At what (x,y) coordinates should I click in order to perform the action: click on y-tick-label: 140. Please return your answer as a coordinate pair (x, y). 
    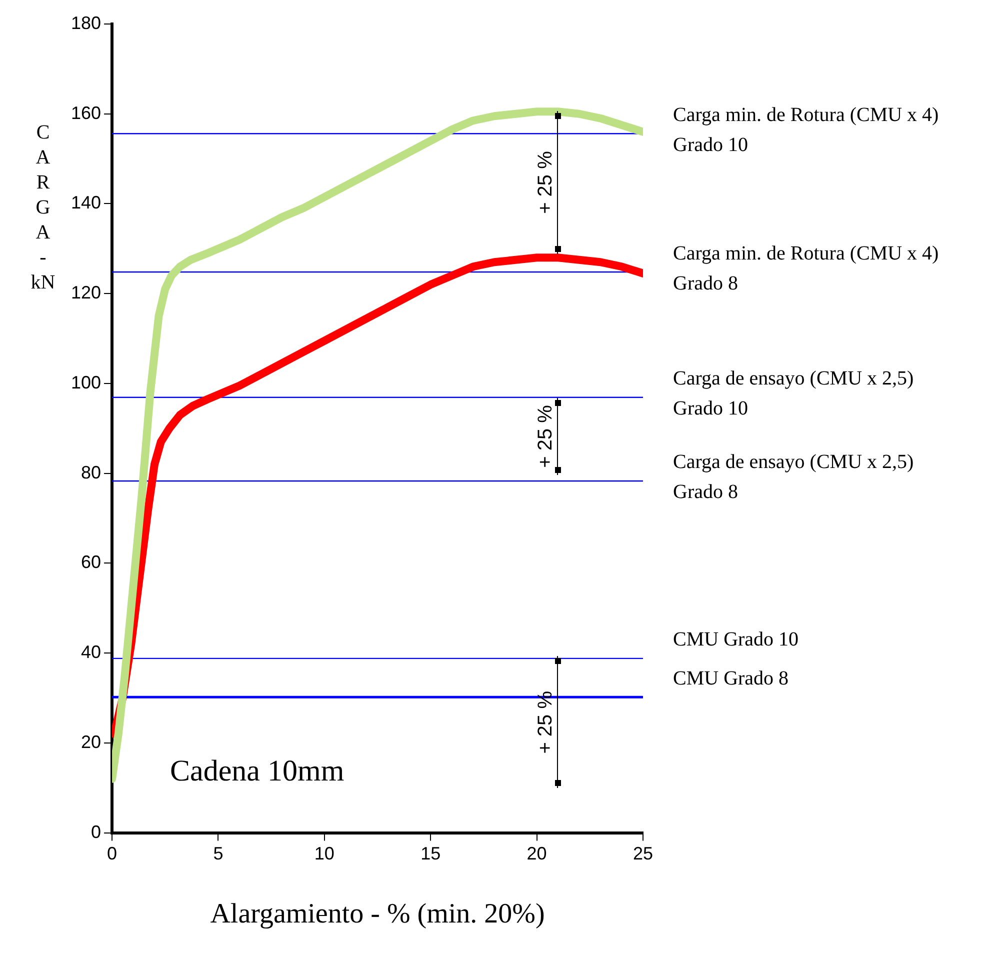
    Looking at the image, I should click on (86, 202).